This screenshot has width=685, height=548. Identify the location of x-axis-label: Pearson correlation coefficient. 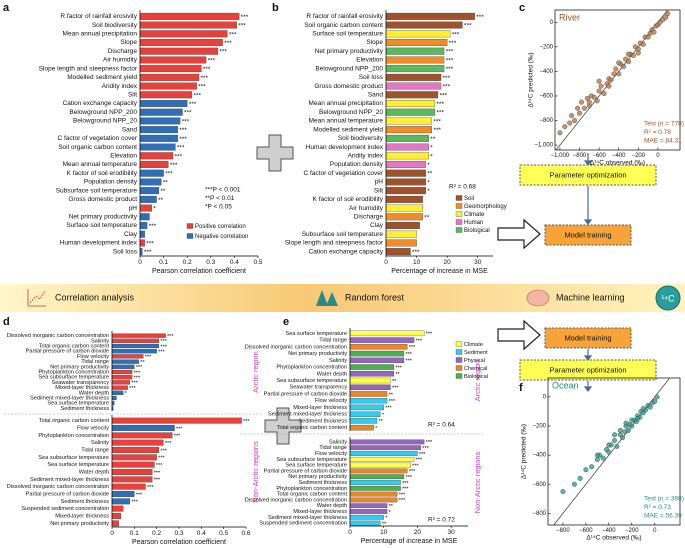
(179, 542).